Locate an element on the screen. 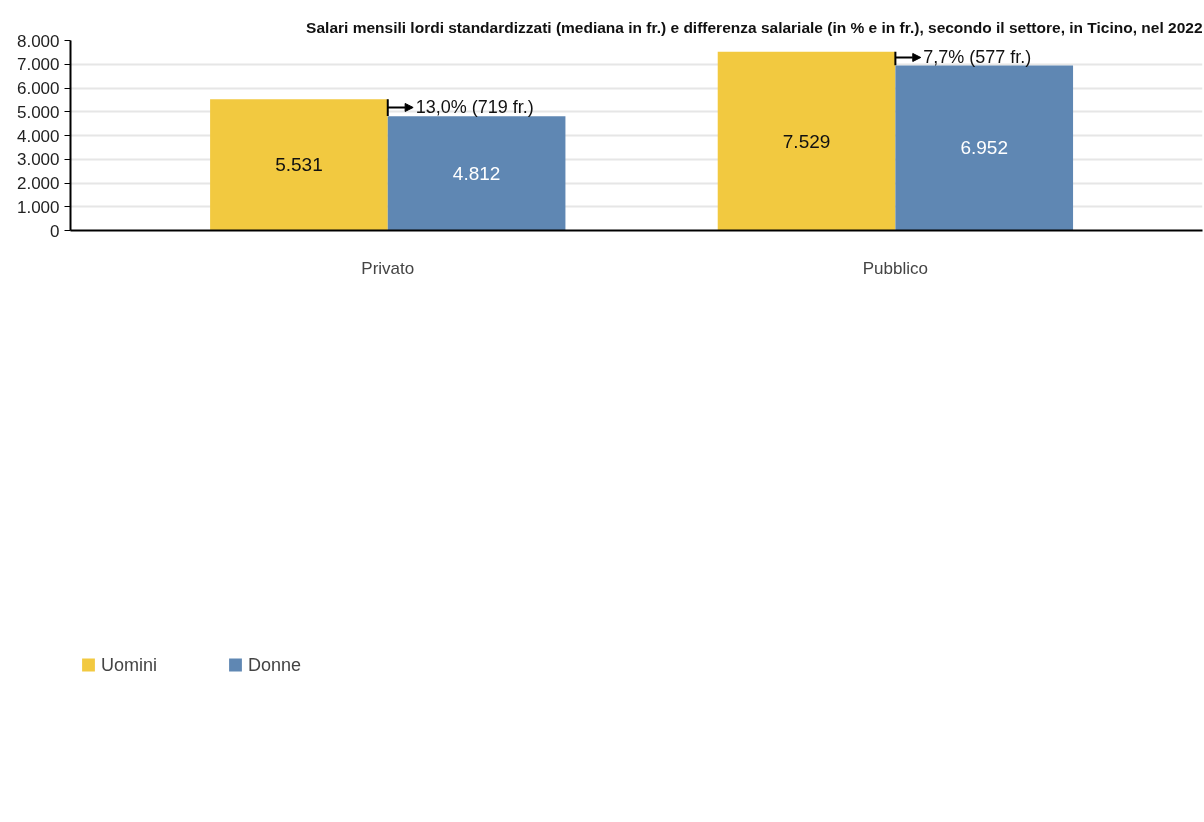 The image size is (1204, 822). annotation: 13,0% (719 fr.) is located at coordinates (474, 107).